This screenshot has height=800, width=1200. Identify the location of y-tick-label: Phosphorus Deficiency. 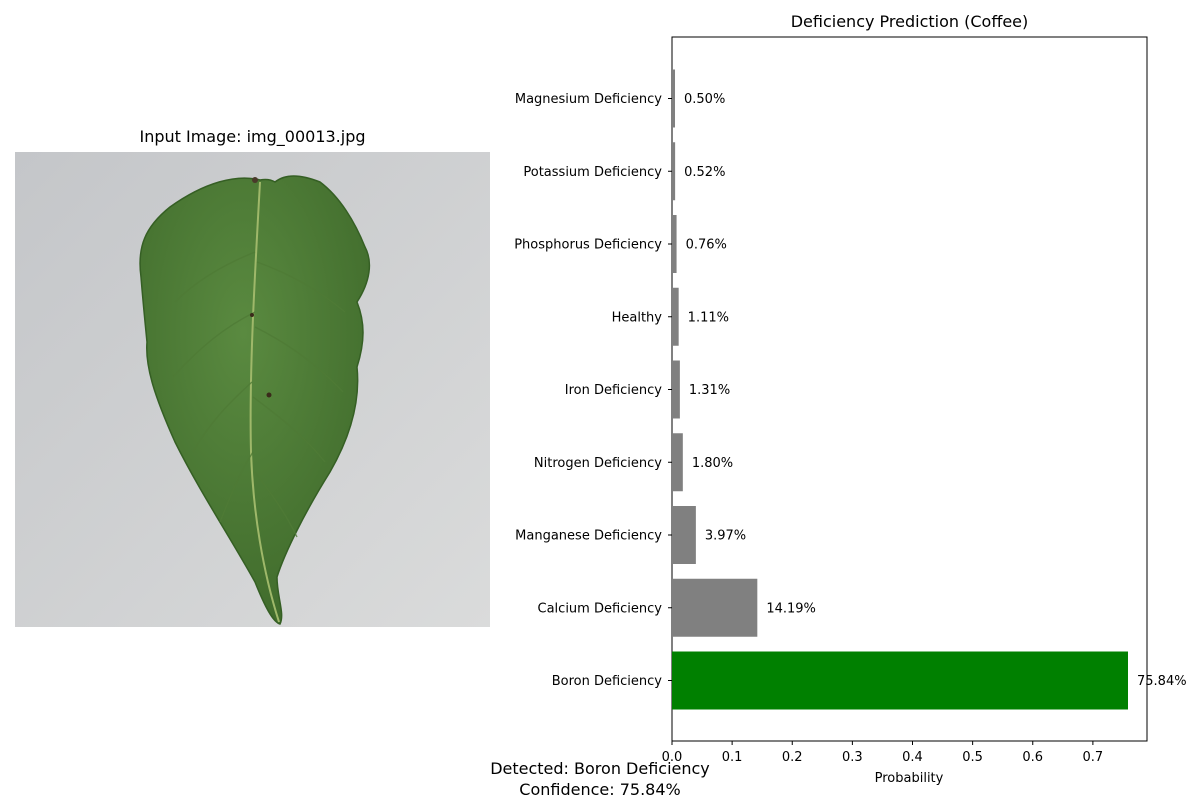
(588, 245).